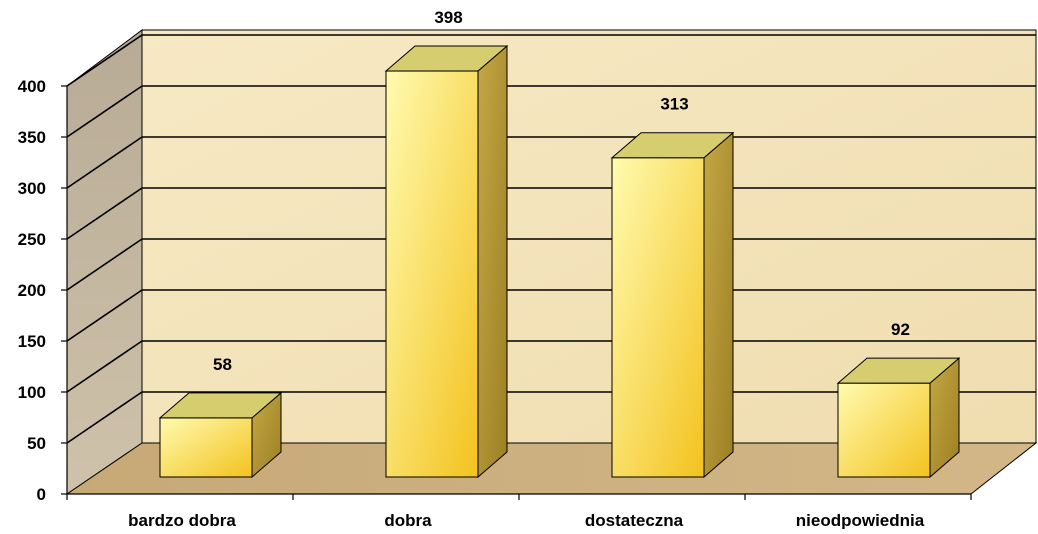 The image size is (1038, 534). Describe the element at coordinates (408, 520) in the screenshot. I see `x-category-label: dobra` at that location.